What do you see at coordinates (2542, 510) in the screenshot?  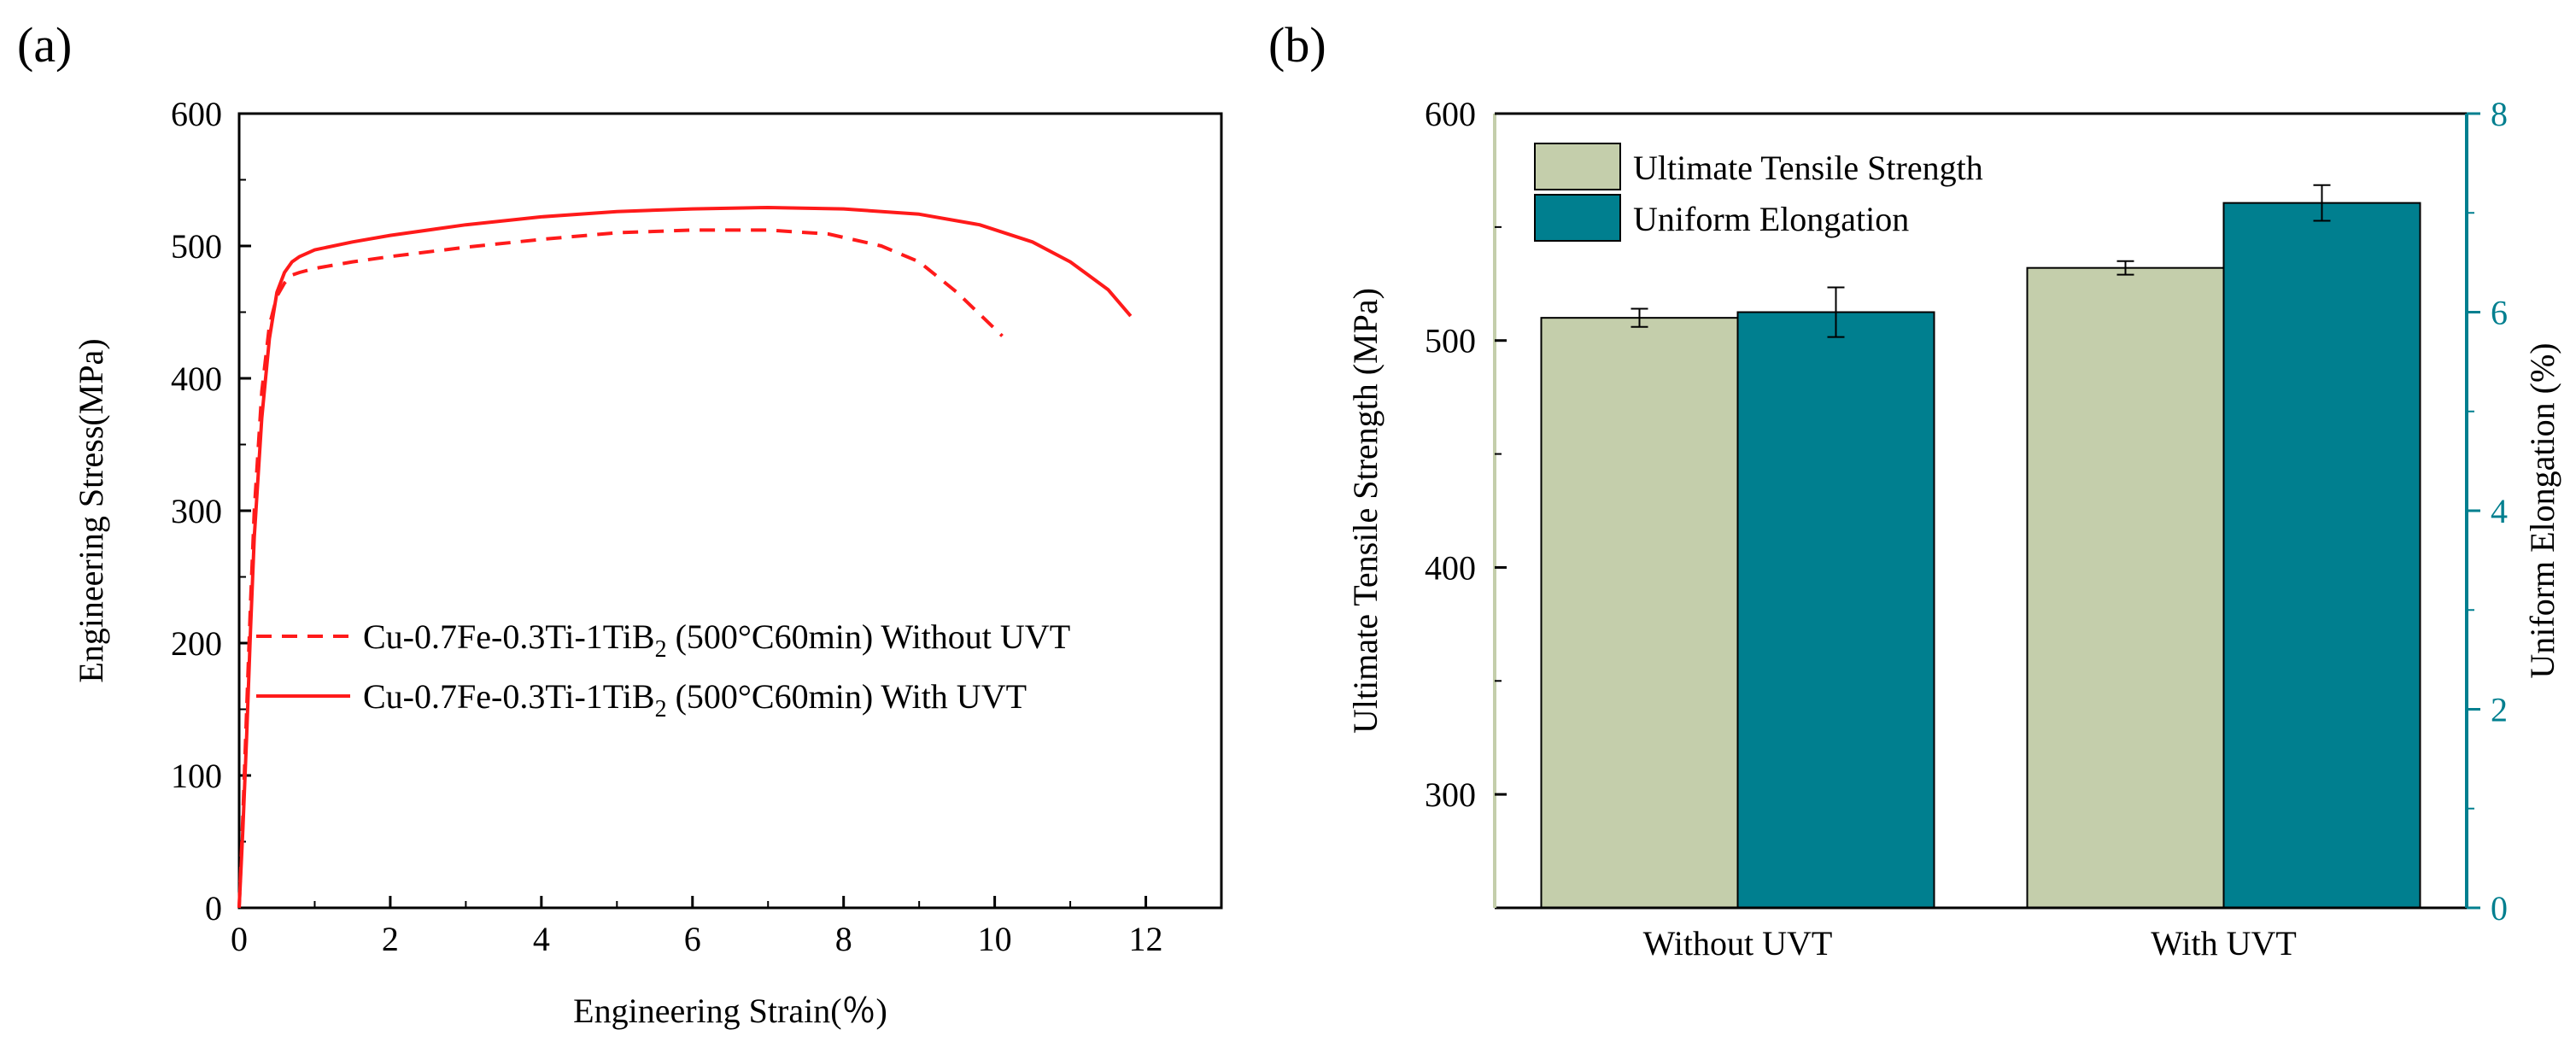 I see `panel-b-right-axis-label: Uniform Elongation (%)` at bounding box center [2542, 510].